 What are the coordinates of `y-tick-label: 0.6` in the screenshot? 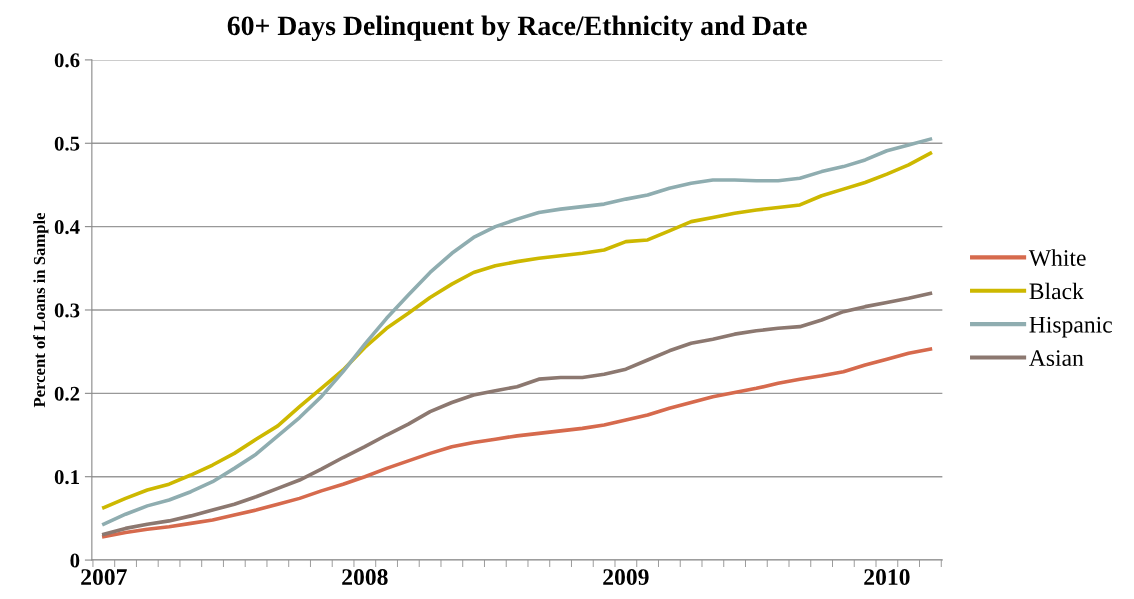 It's located at (67, 60).